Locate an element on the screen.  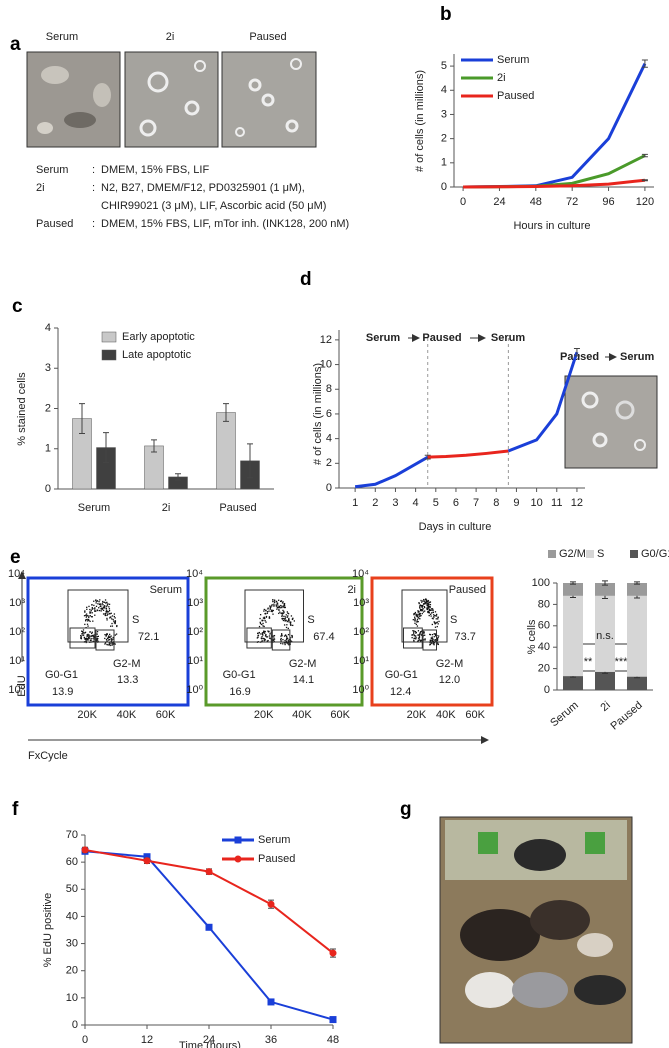
marker is located at coordinates (333, 953).